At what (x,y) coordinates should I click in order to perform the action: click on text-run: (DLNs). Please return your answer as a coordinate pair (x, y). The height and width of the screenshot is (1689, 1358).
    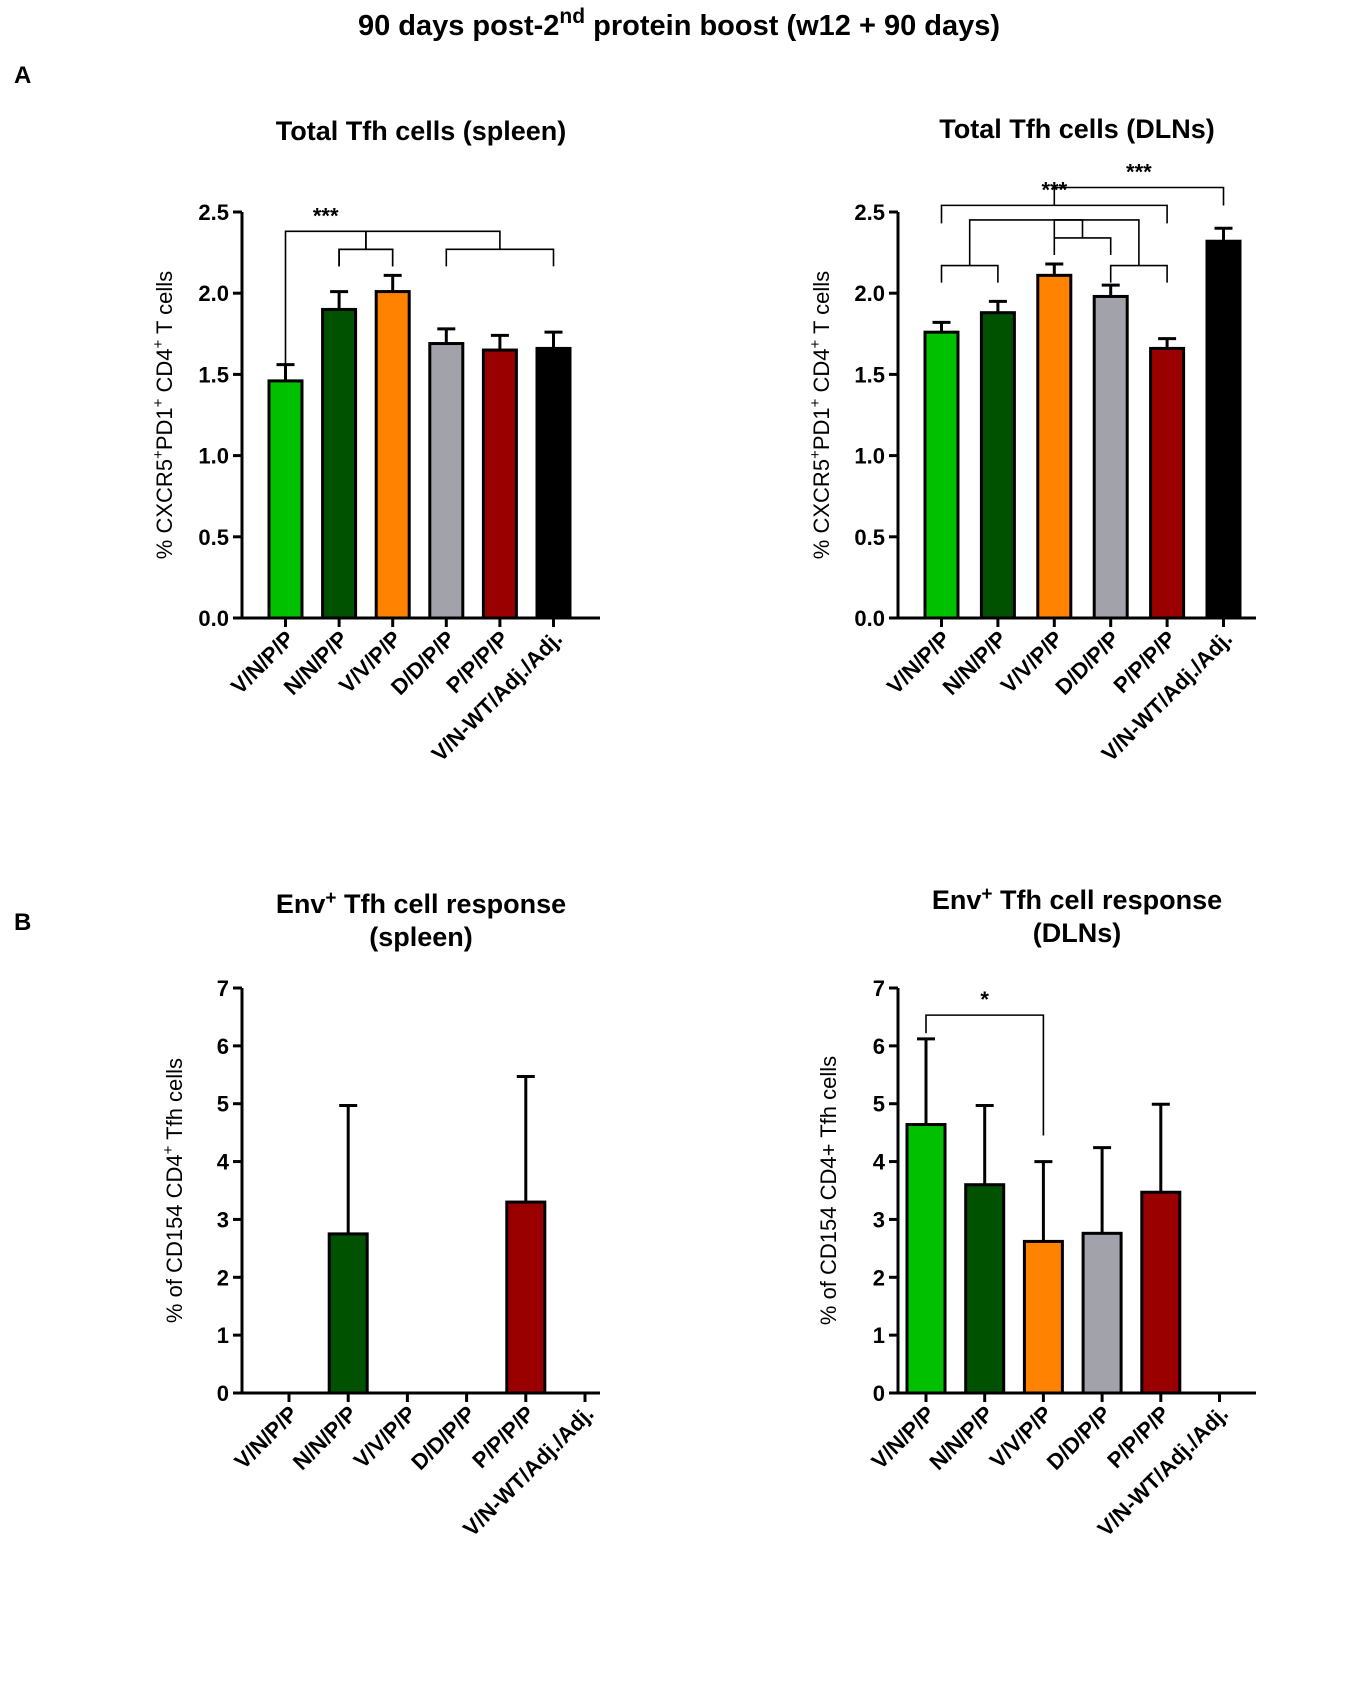
    Looking at the image, I should click on (1077, 933).